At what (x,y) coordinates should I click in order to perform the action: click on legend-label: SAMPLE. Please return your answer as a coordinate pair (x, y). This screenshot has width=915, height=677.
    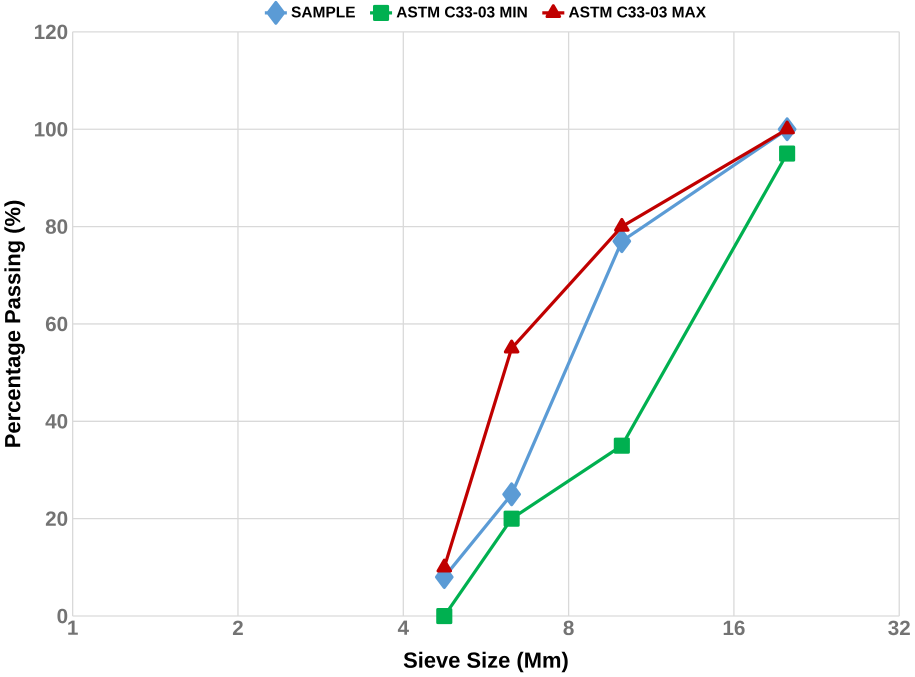
    Looking at the image, I should click on (323, 12).